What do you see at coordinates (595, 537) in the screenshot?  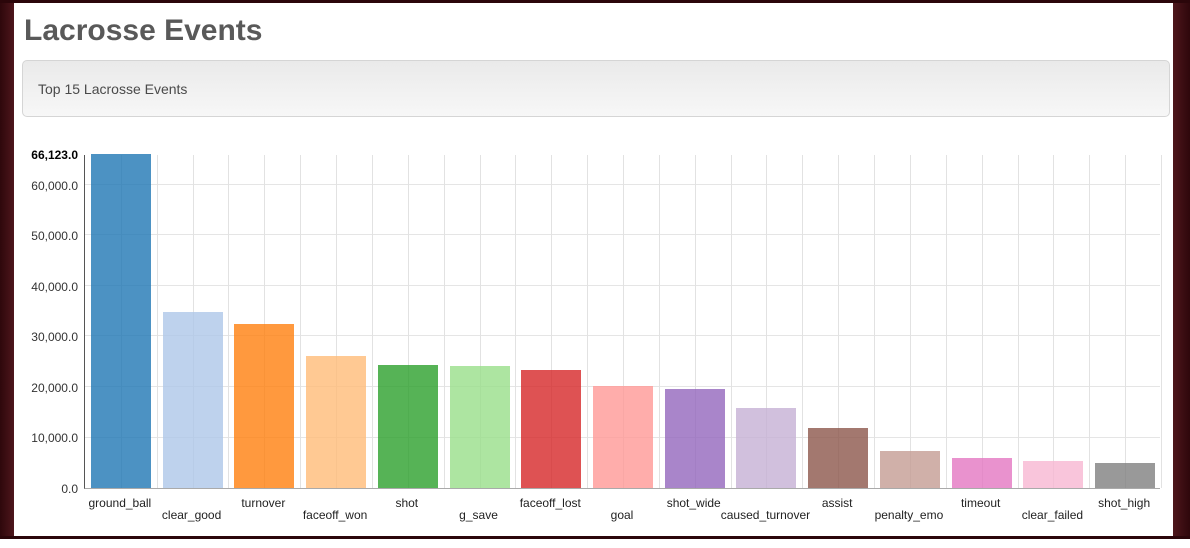 I see `window-frame-bottom` at bounding box center [595, 537].